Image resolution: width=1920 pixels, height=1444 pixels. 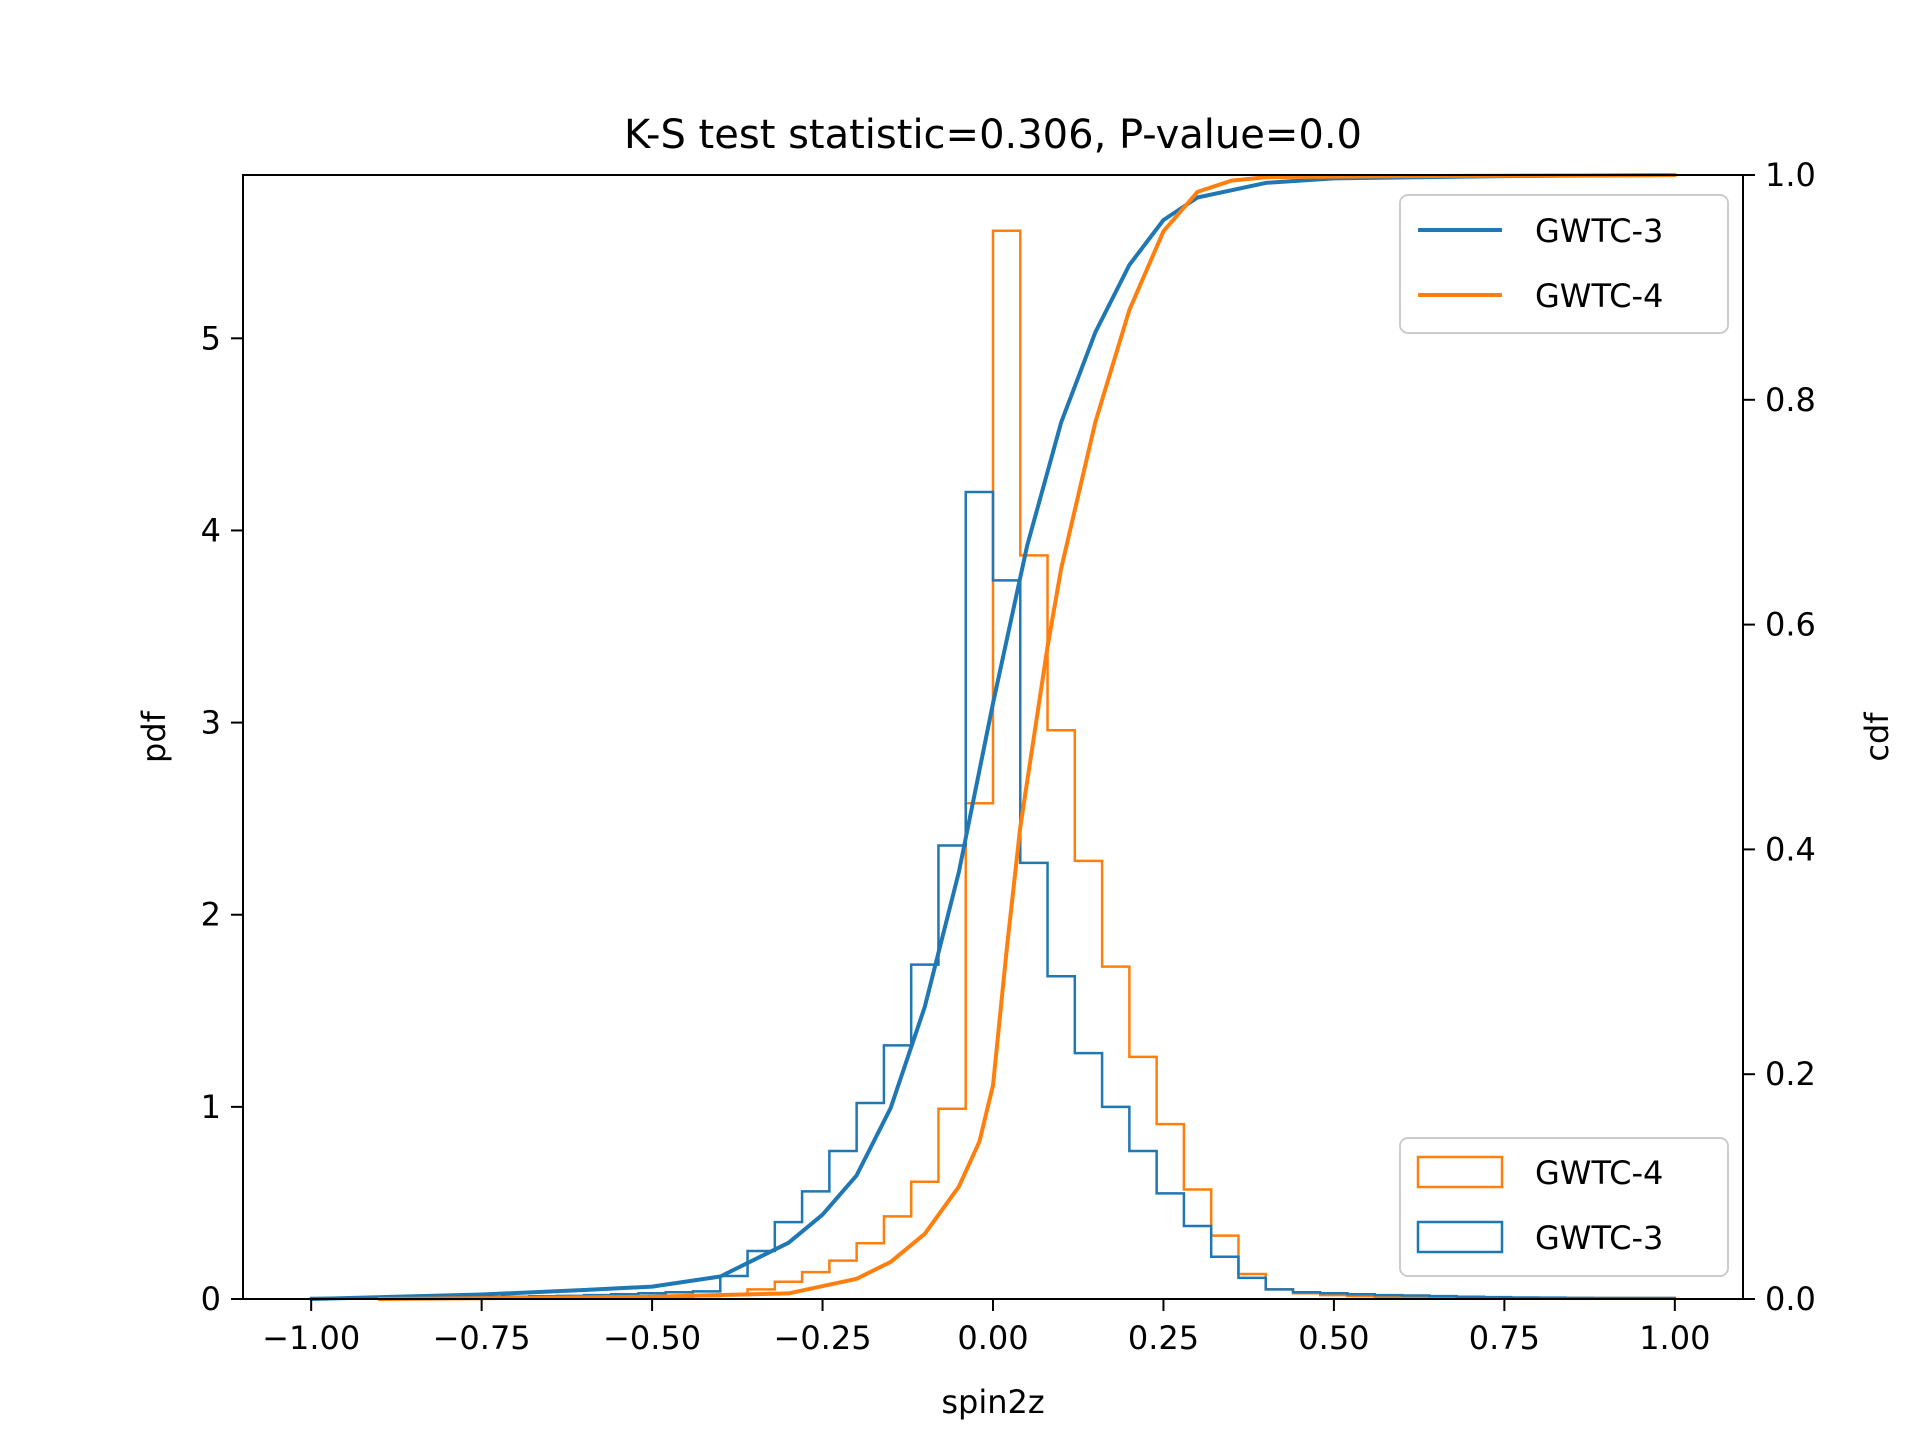 I want to click on x-tick-label: 0.00, so click(x=992, y=1338).